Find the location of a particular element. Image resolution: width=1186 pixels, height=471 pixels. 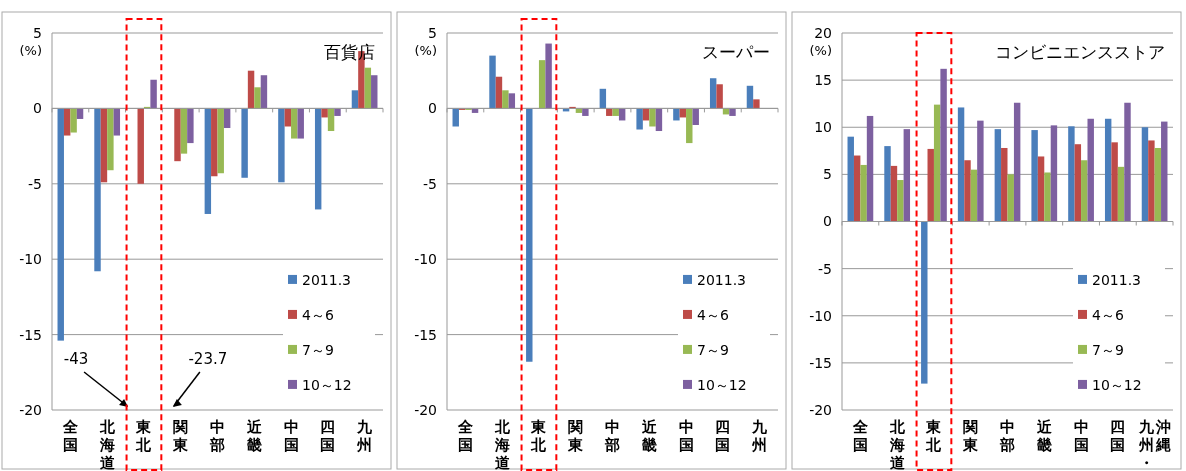

y-tick-label: 20 is located at coordinates (823, 32).